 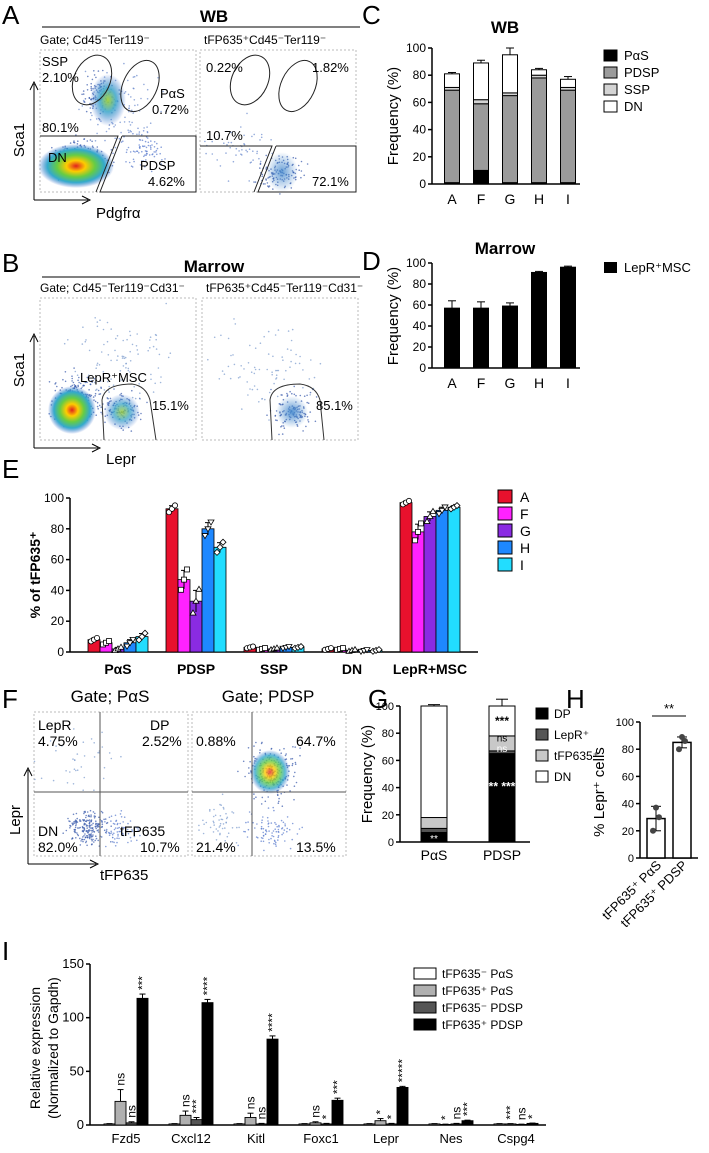 What do you see at coordinates (196, 1122) in the screenshot?
I see `bar-tFP635⁻ PDSP` at bounding box center [196, 1122].